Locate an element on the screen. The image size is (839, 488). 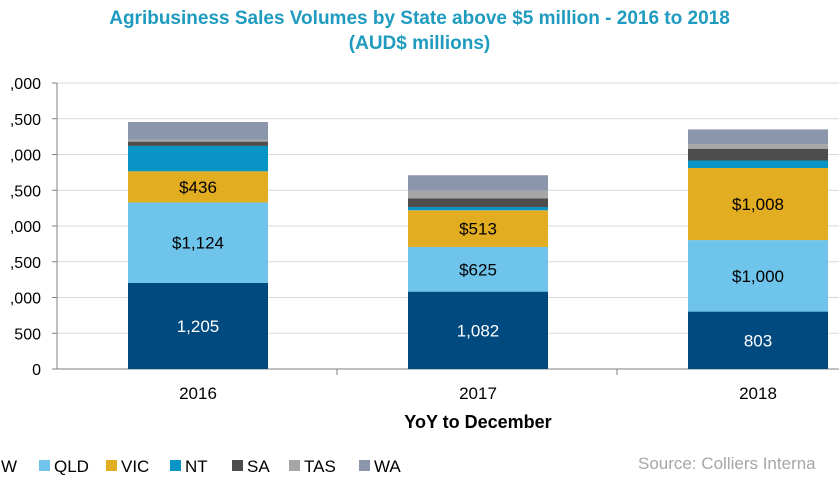
x-tick-label: 2018 is located at coordinates (758, 393).